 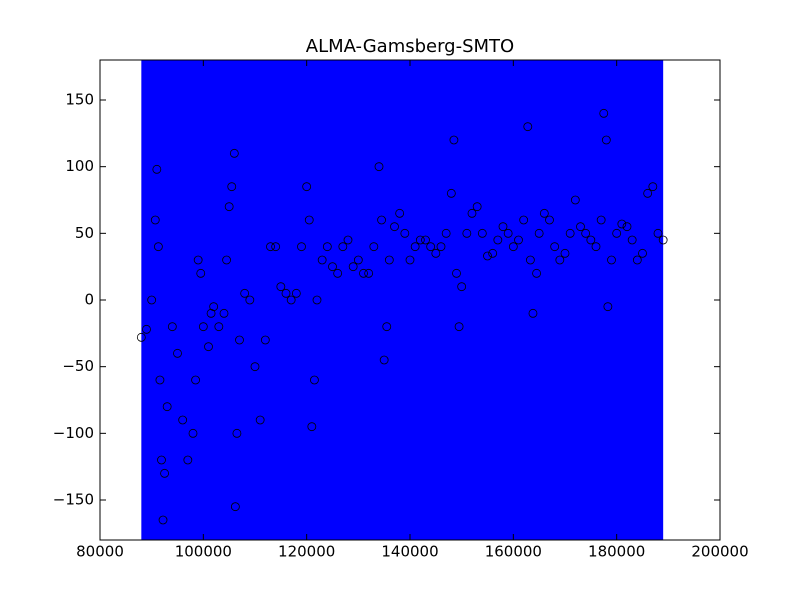 I want to click on x-tick-label: 80000, so click(x=100, y=552).